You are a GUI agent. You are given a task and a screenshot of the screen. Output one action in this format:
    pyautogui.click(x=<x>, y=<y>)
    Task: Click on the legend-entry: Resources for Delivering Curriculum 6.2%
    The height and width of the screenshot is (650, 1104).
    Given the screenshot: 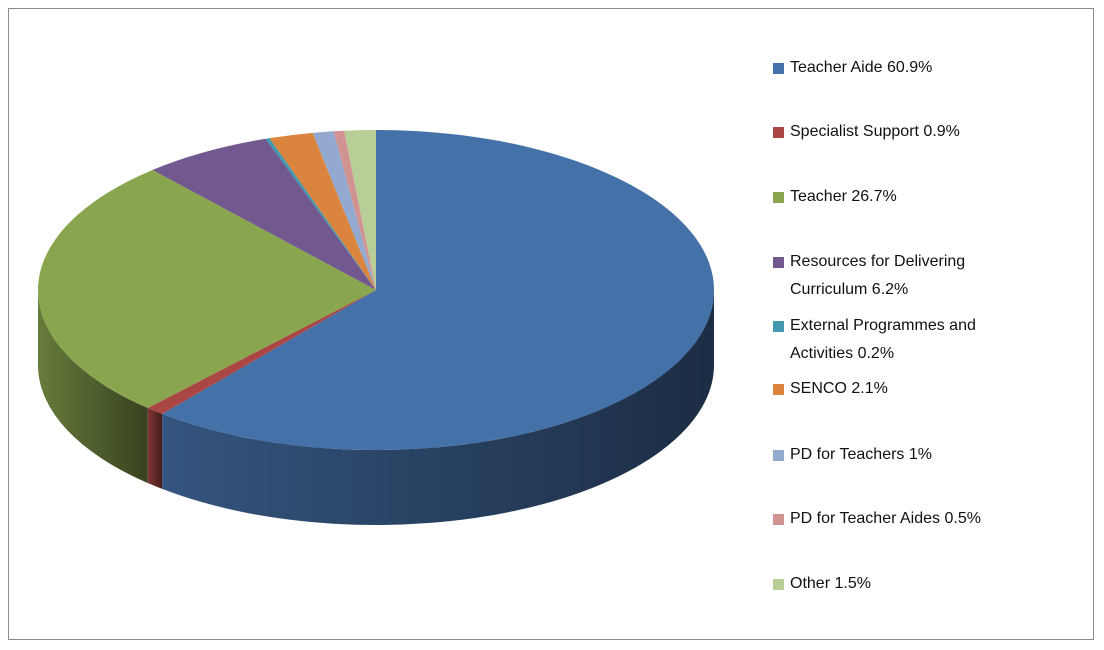 What is the action you would take?
    pyautogui.click(x=898, y=276)
    